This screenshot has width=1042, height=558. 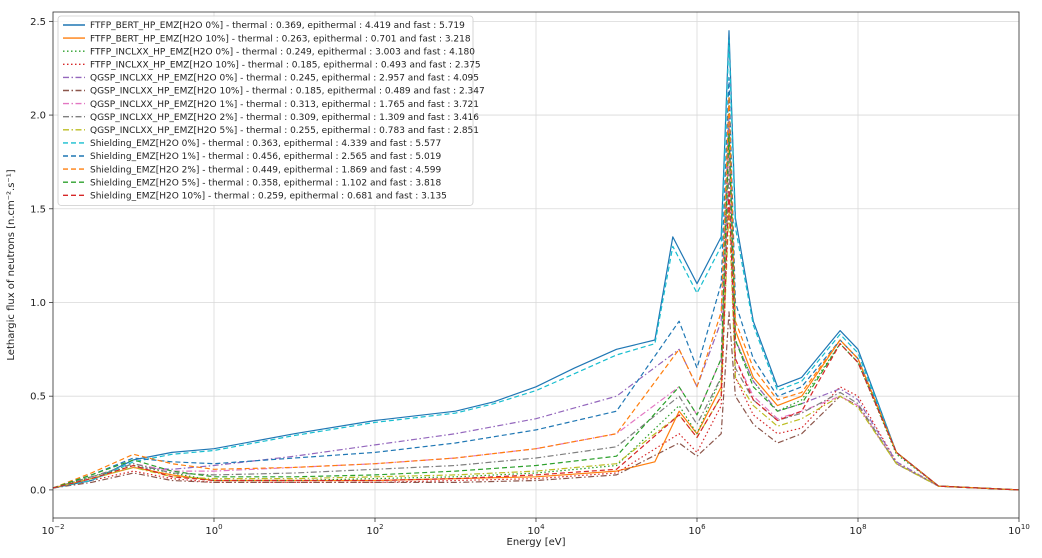 What do you see at coordinates (697, 530) in the screenshot?
I see `x-tick-label: 10⁶` at bounding box center [697, 530].